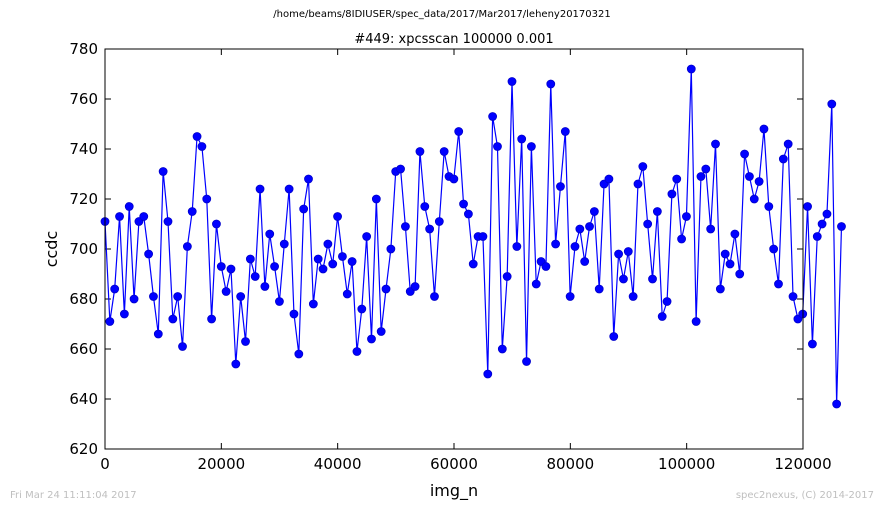 This screenshot has width=884, height=509. Describe the element at coordinates (454, 491) in the screenshot. I see `x-axis-label: img_n` at that location.